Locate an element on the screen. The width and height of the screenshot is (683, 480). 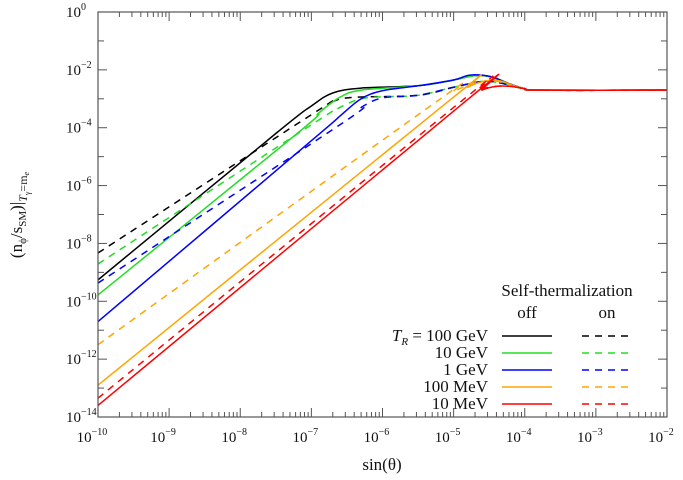
x-tick-label: 10⁻³ is located at coordinates (590, 436).